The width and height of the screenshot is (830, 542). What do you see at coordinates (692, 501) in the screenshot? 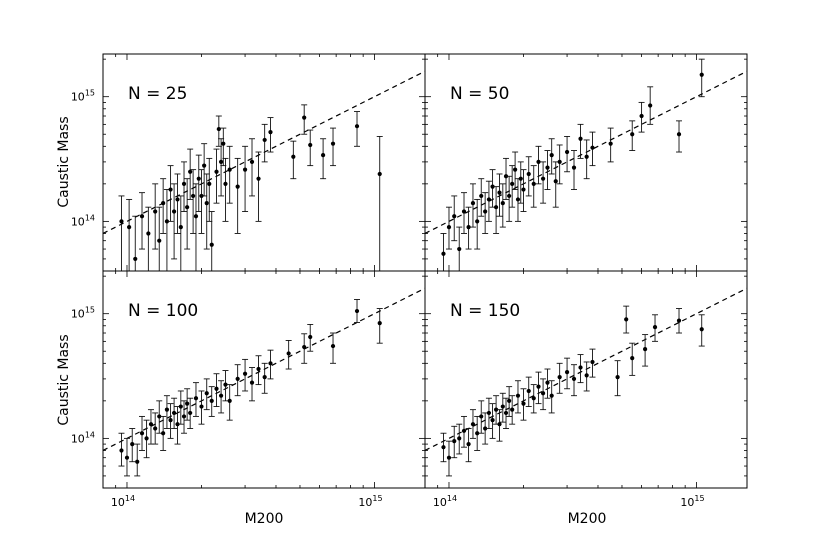
I see `x-tick-label: 1015` at bounding box center [692, 501].